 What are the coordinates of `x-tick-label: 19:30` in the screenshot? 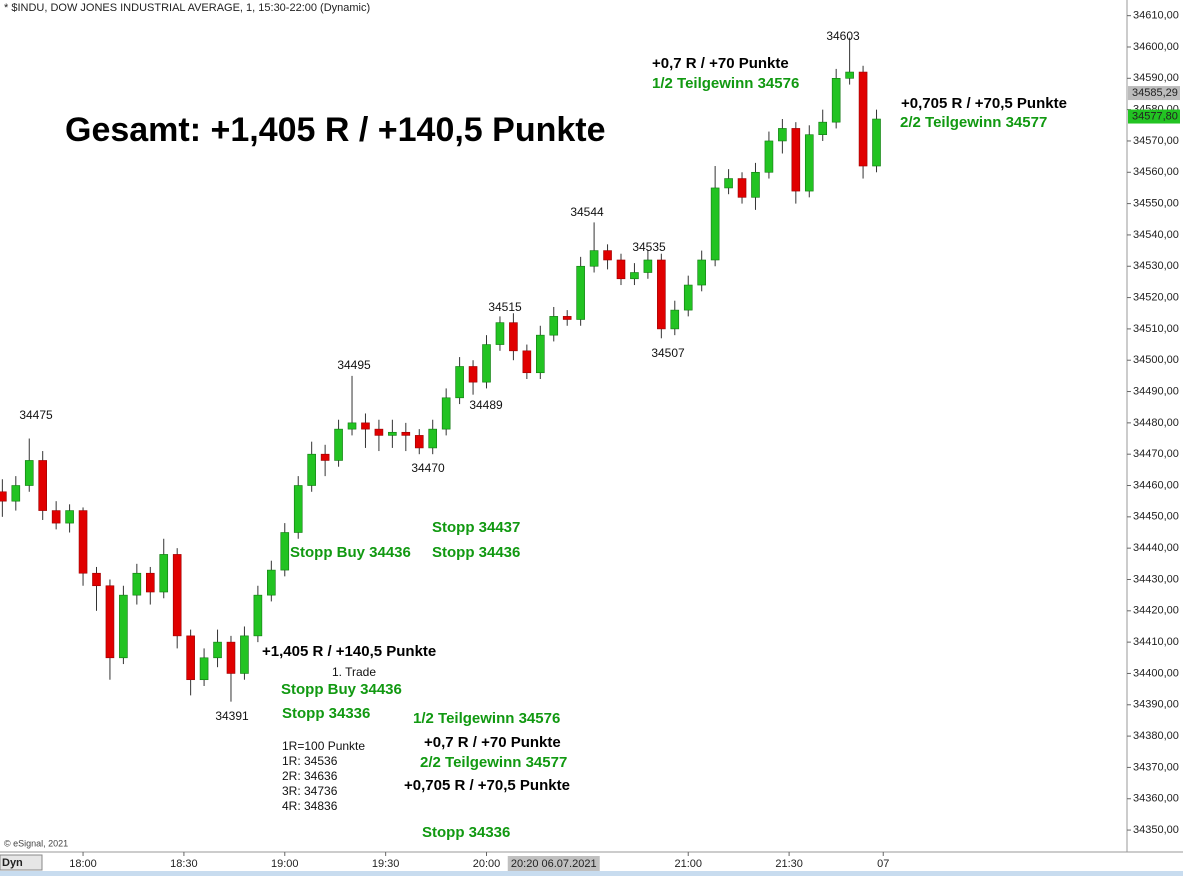 It's located at (386, 864).